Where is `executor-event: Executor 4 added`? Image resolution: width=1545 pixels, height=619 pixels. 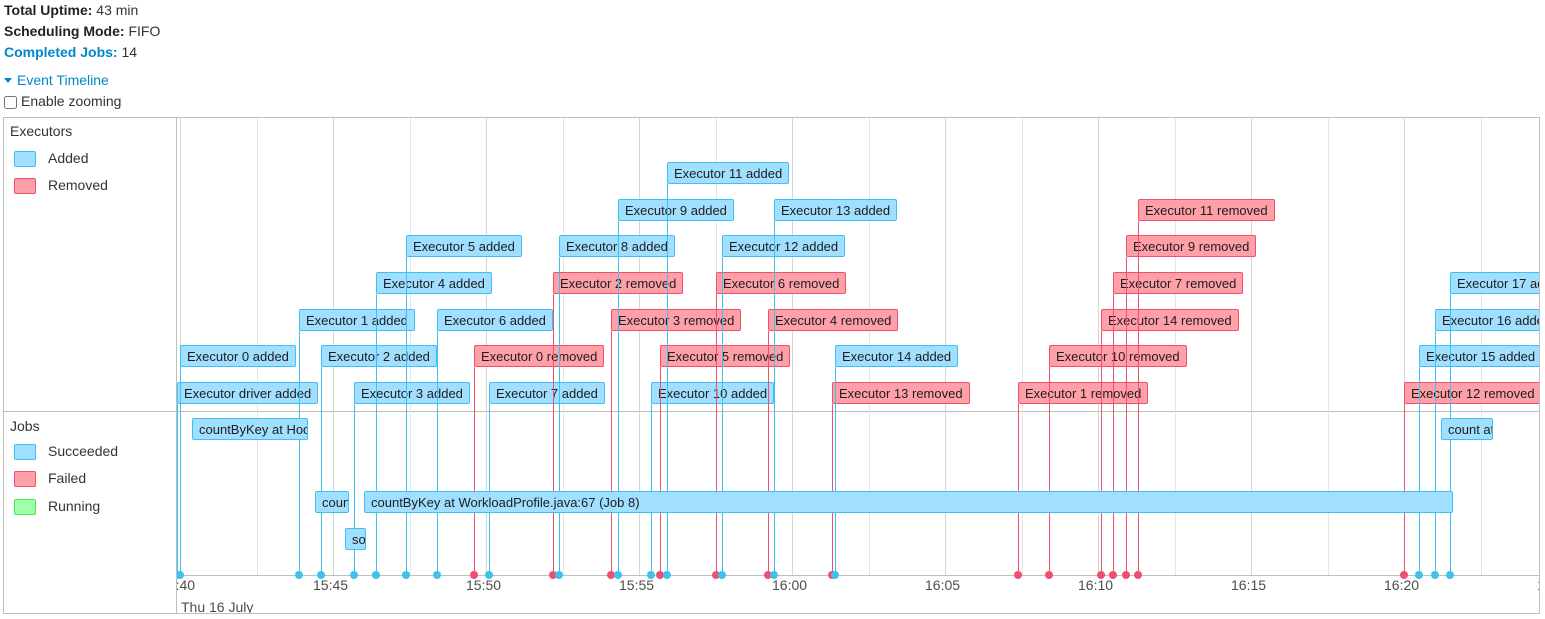
executor-event: Executor 4 added is located at coordinates (434, 283).